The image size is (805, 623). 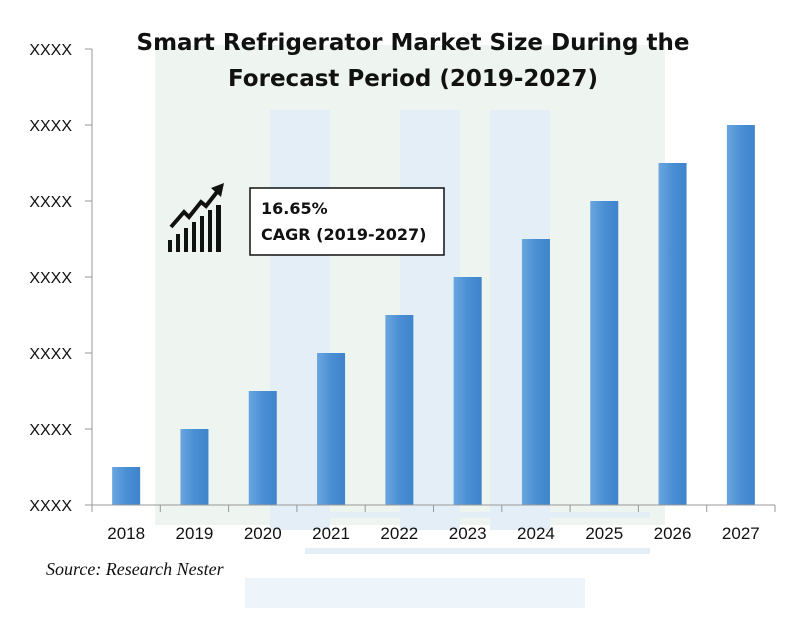 What do you see at coordinates (413, 79) in the screenshot?
I see `chart-title-line-2: Forecast Period (2019-2027)` at bounding box center [413, 79].